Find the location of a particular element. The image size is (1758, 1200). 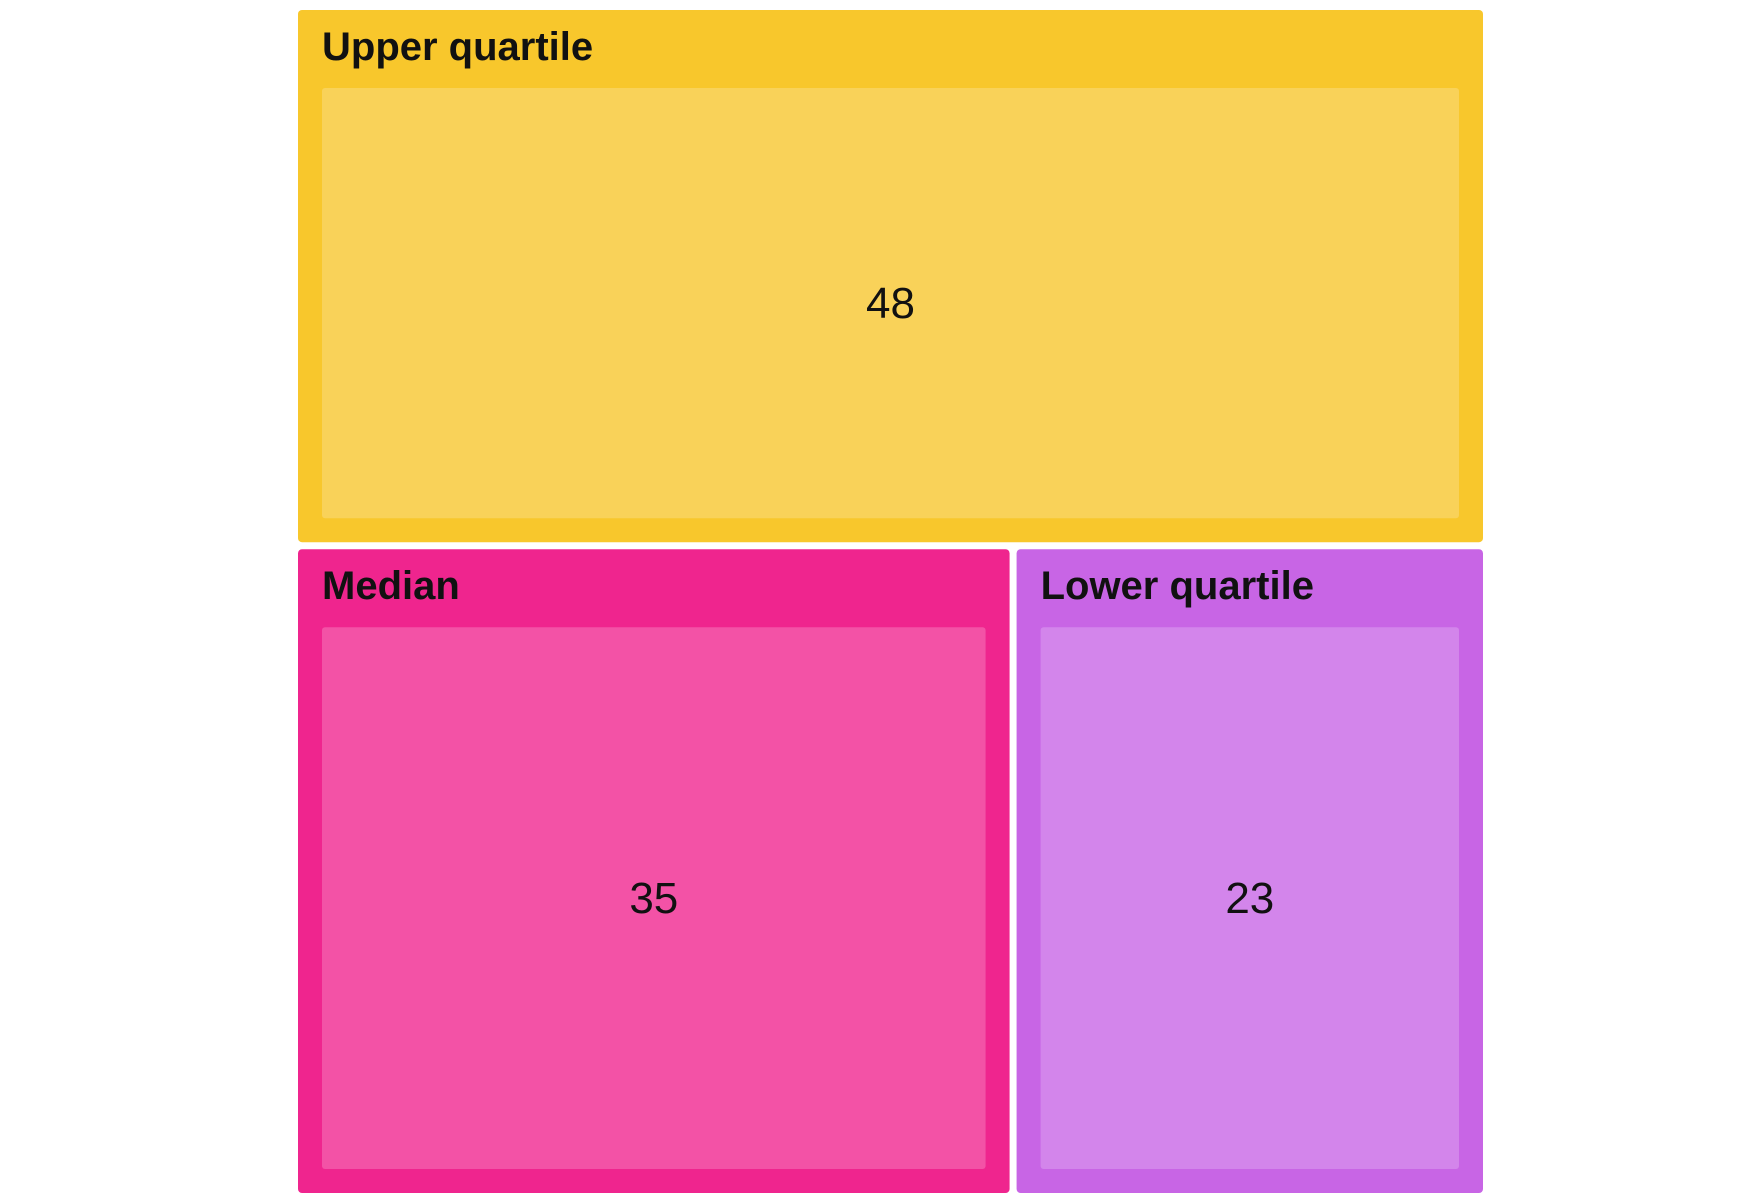

tile-lower-quartile: Lower quartile 23 is located at coordinates (1249, 871).